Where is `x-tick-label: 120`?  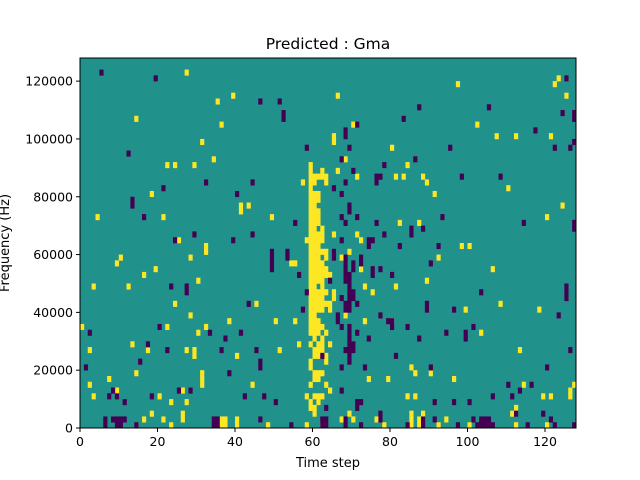
x-tick-label: 120 is located at coordinates (545, 441).